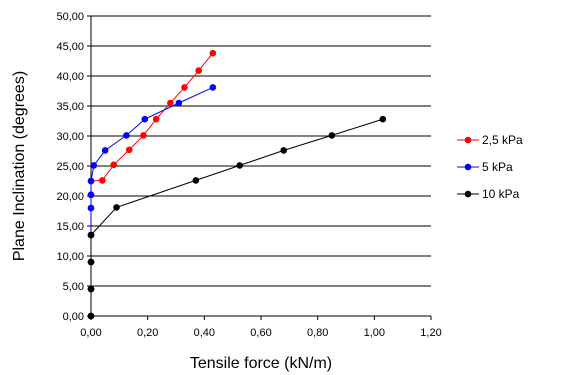 Image resolution: width=562 pixels, height=375 pixels. Describe the element at coordinates (90, 333) in the screenshot. I see `x-tick-label: 0,00` at that location.